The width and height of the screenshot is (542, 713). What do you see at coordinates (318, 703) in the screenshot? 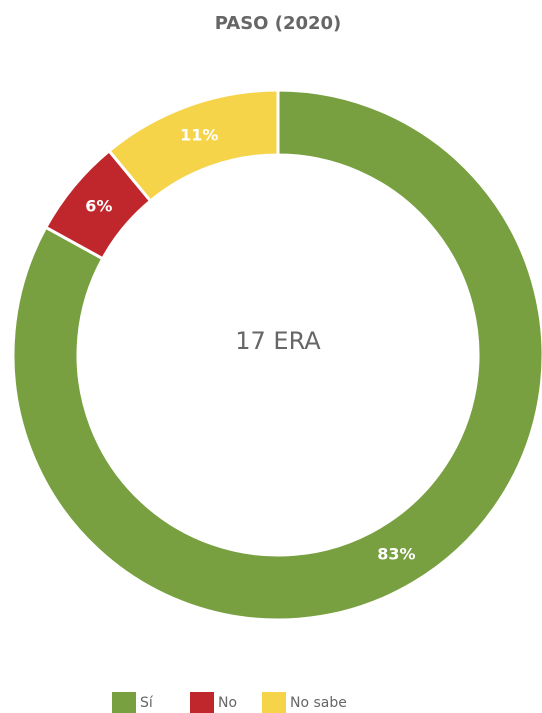
I see `legend-label: No sabe` at bounding box center [318, 703].